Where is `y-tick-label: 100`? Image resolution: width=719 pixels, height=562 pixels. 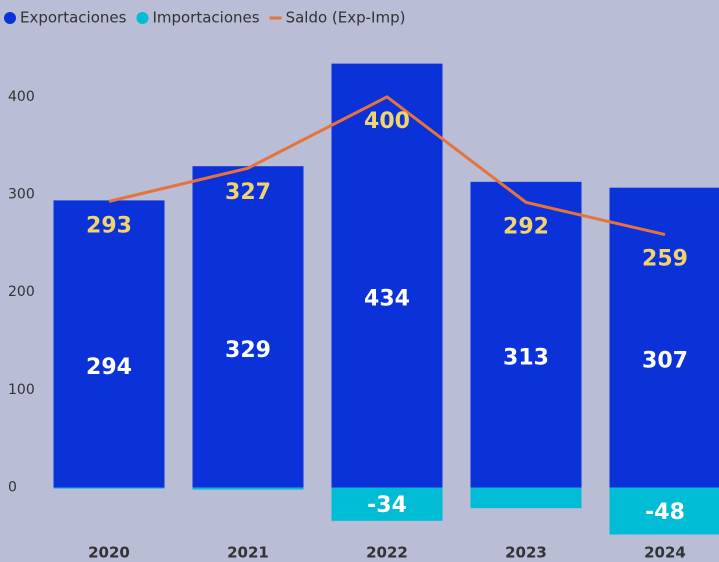
y-tick-label: 100 is located at coordinates (21, 390).